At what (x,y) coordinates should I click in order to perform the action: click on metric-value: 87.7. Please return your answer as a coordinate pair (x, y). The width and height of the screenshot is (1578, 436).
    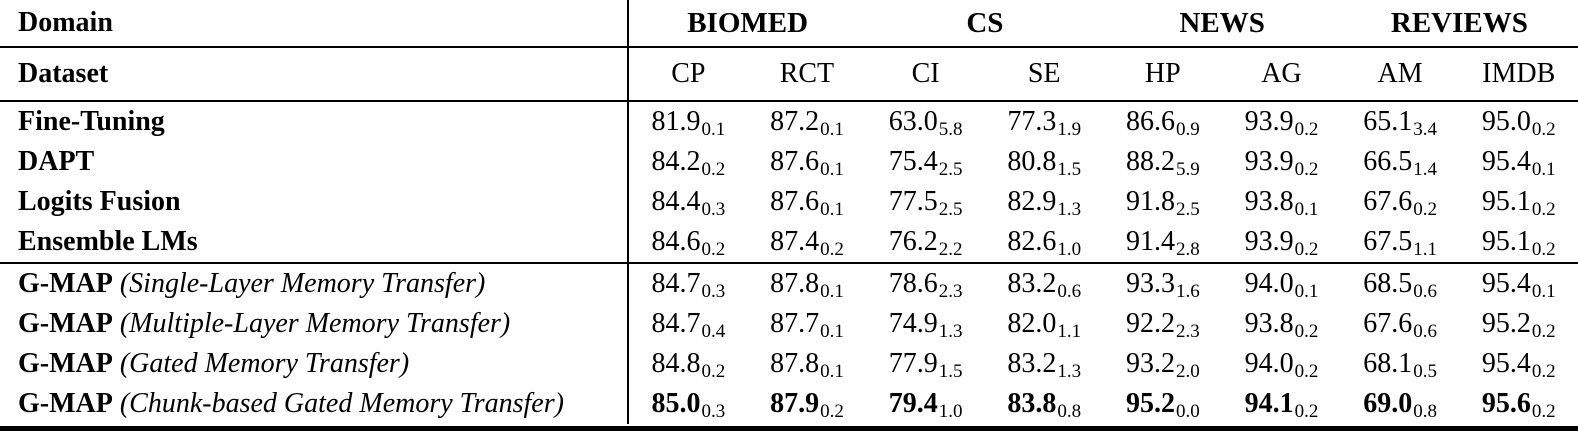
    Looking at the image, I should click on (795, 323).